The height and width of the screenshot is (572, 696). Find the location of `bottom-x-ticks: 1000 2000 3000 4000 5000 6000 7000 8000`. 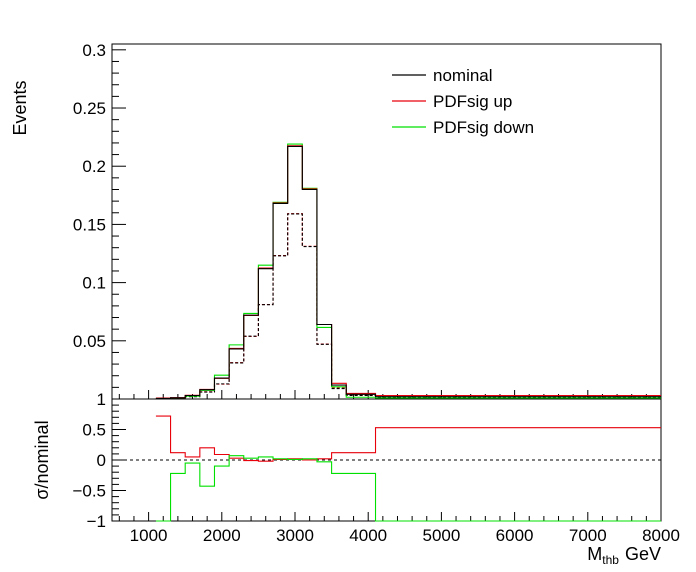

bottom-x-ticks: 1000 2000 3000 4000 5000 6000 7000 8000 is located at coordinates (399, 528).